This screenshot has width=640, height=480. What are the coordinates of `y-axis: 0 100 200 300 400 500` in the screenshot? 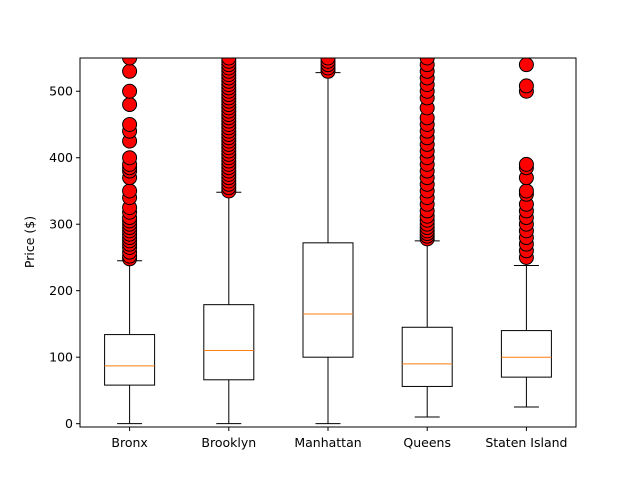 It's located at (64, 257).